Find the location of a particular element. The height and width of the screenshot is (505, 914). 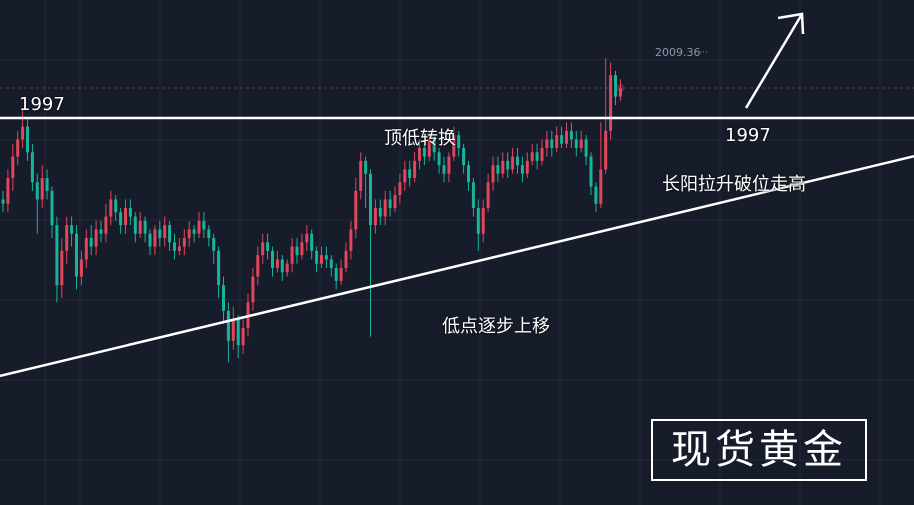

peak-price-label: 2009.36 is located at coordinates (678, 52).